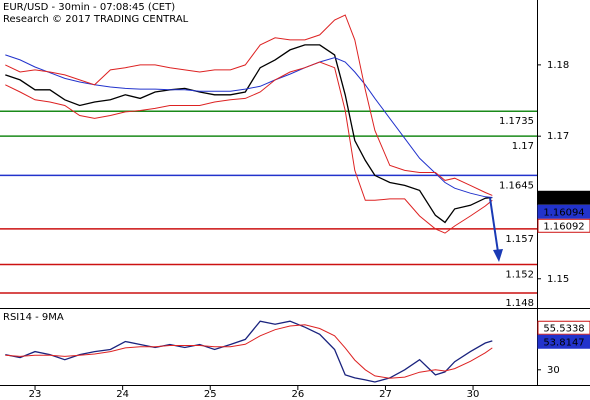 The height and width of the screenshot is (400, 590). I want to click on x-tick-label: 27, so click(385, 394).